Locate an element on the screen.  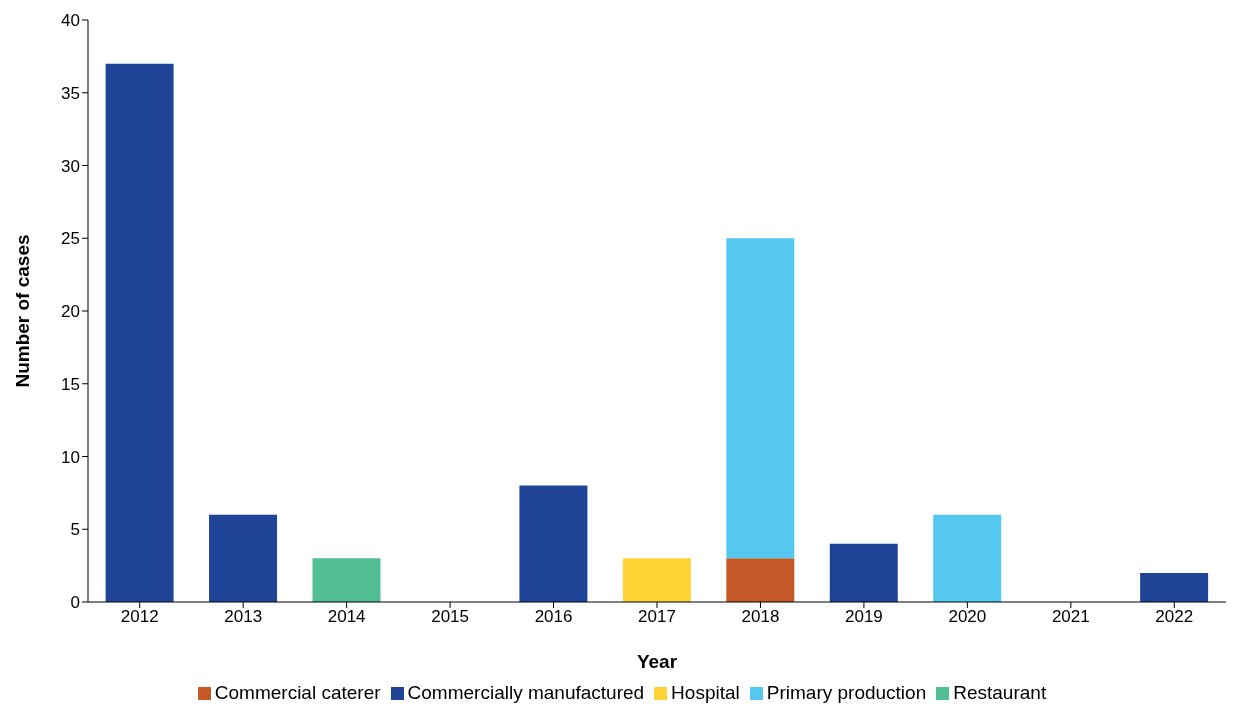
y-axis-title: Number of cases is located at coordinates (22, 311).